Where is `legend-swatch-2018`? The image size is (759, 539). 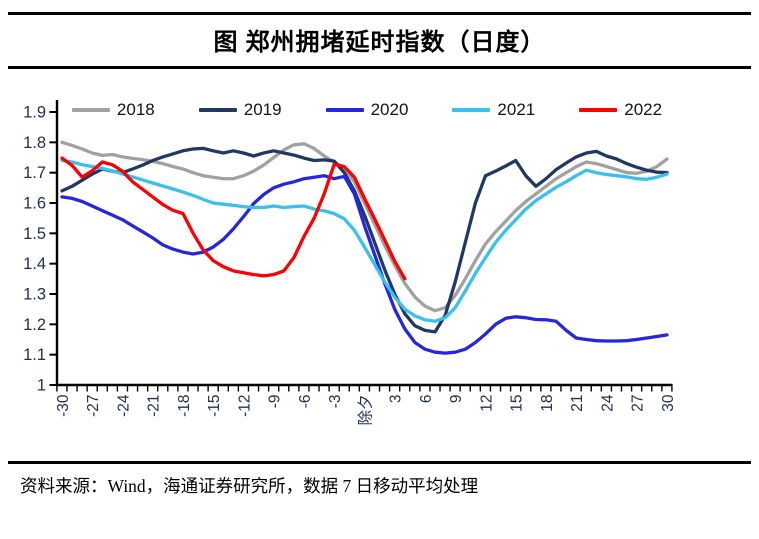
legend-swatch-2018 is located at coordinates (90, 109).